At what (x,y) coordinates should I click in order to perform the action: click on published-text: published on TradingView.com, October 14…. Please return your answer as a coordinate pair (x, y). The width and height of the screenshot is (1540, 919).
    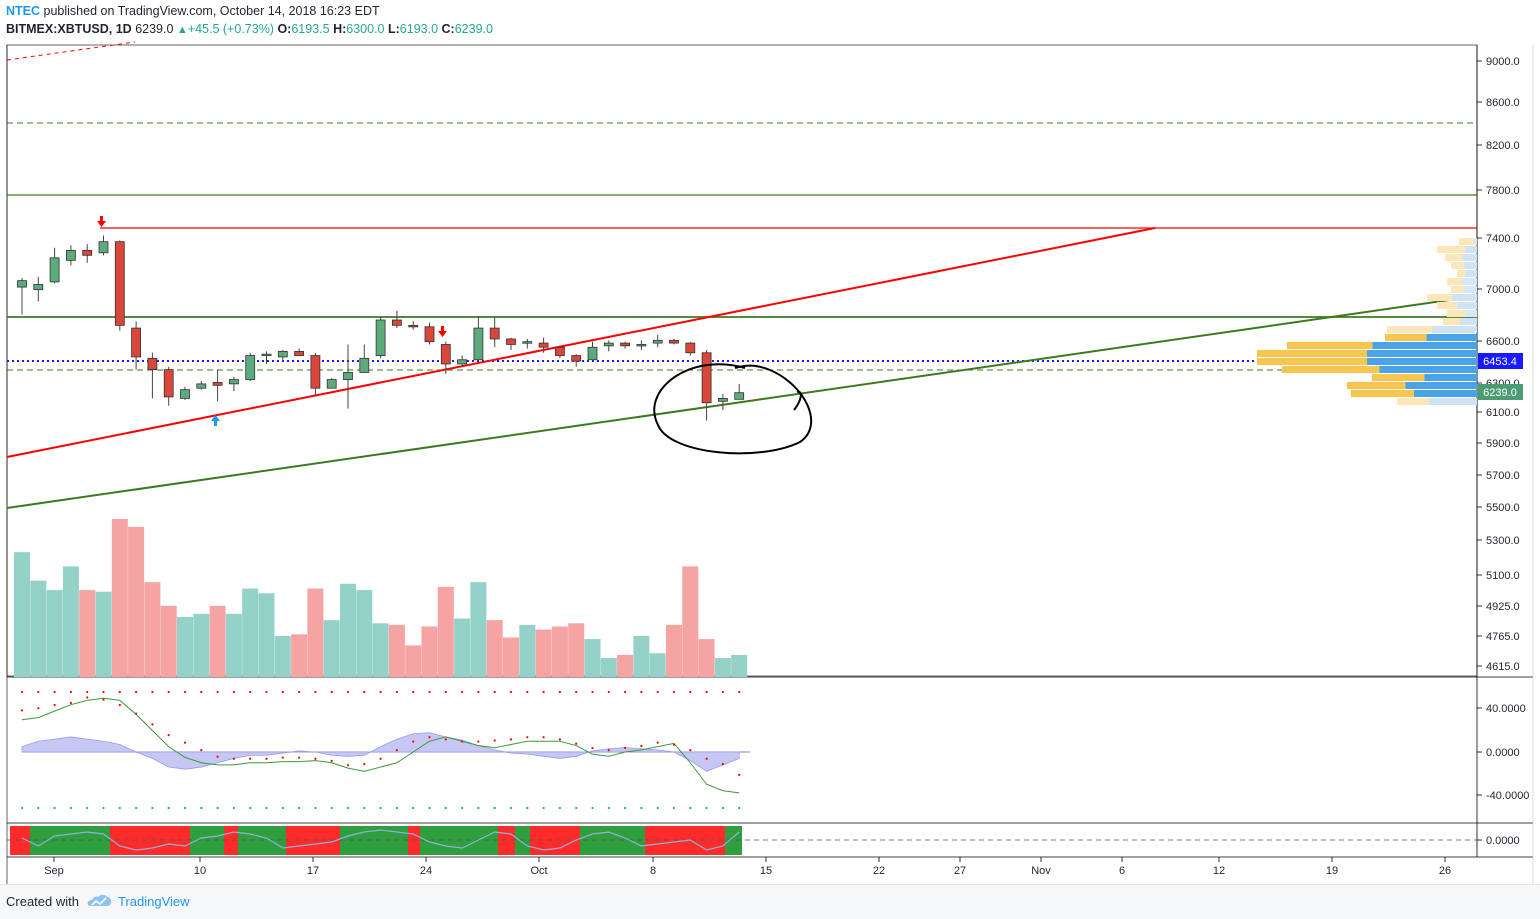
    Looking at the image, I should click on (211, 11).